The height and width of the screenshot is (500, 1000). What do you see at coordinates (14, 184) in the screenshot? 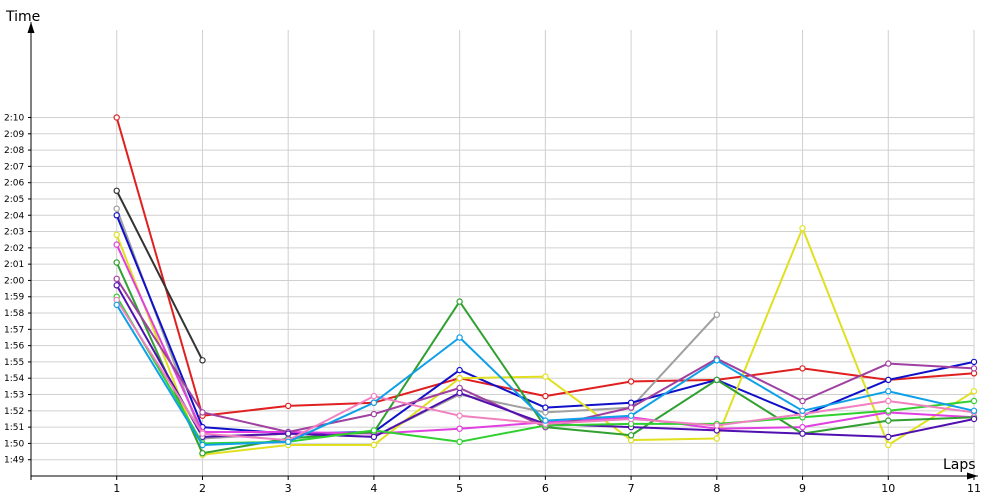
I see `y-tick-label: 2:06` at bounding box center [14, 184].